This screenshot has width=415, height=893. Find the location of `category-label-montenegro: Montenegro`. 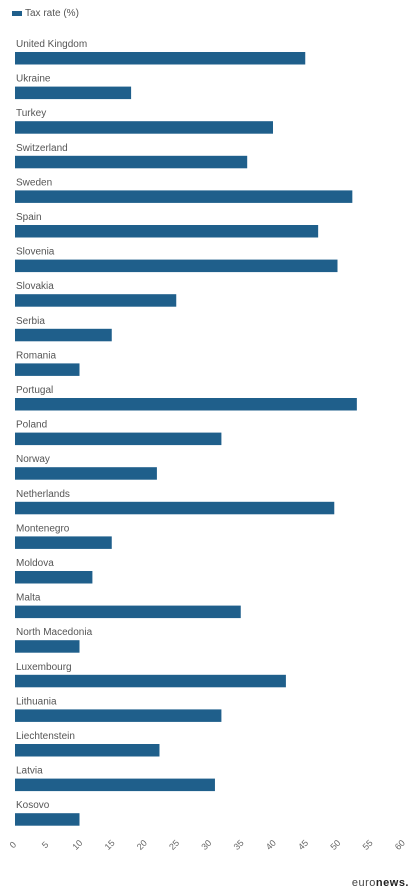

category-label-montenegro: Montenegro is located at coordinates (43, 528).